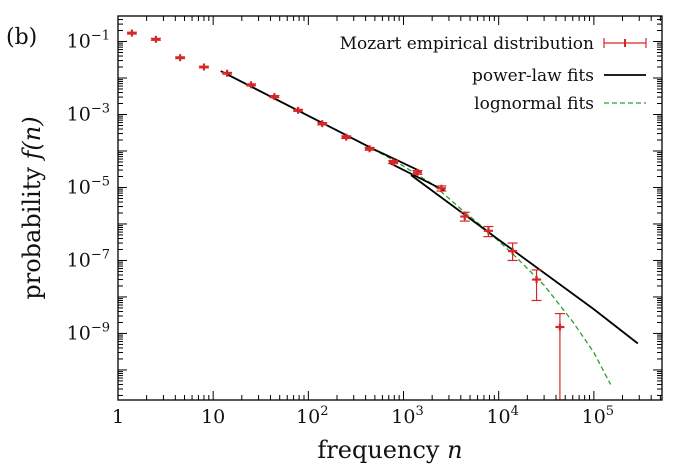  Describe the element at coordinates (88, 113) in the screenshot. I see `y-tick-label: 10⁻³` at that location.